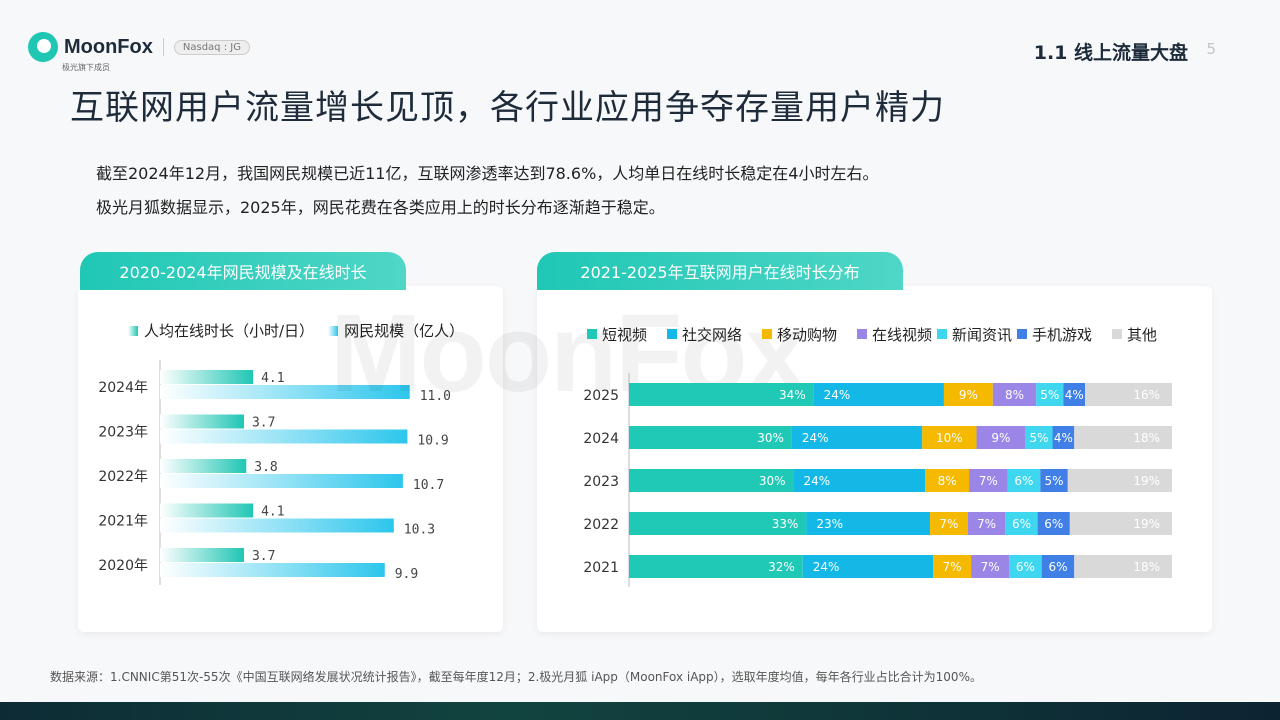 The height and width of the screenshot is (720, 1280). What do you see at coordinates (720, 271) in the screenshot?
I see `right-panel-tab: 2021-2025年互联网用户在线时长分布` at bounding box center [720, 271].